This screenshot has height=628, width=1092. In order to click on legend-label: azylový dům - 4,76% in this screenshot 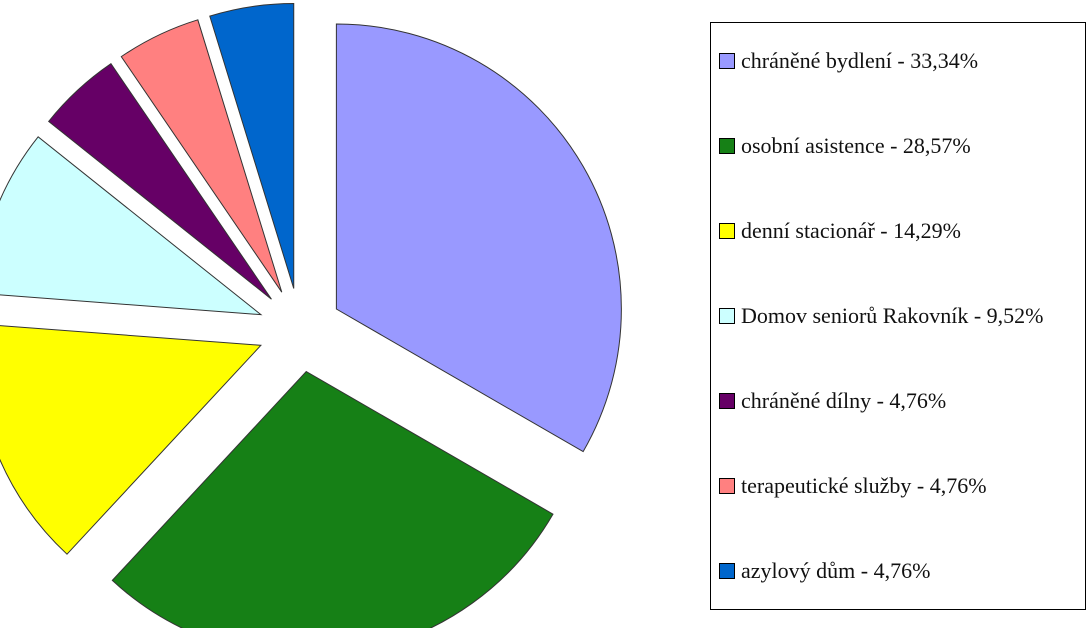, I will do `click(836, 570)`.